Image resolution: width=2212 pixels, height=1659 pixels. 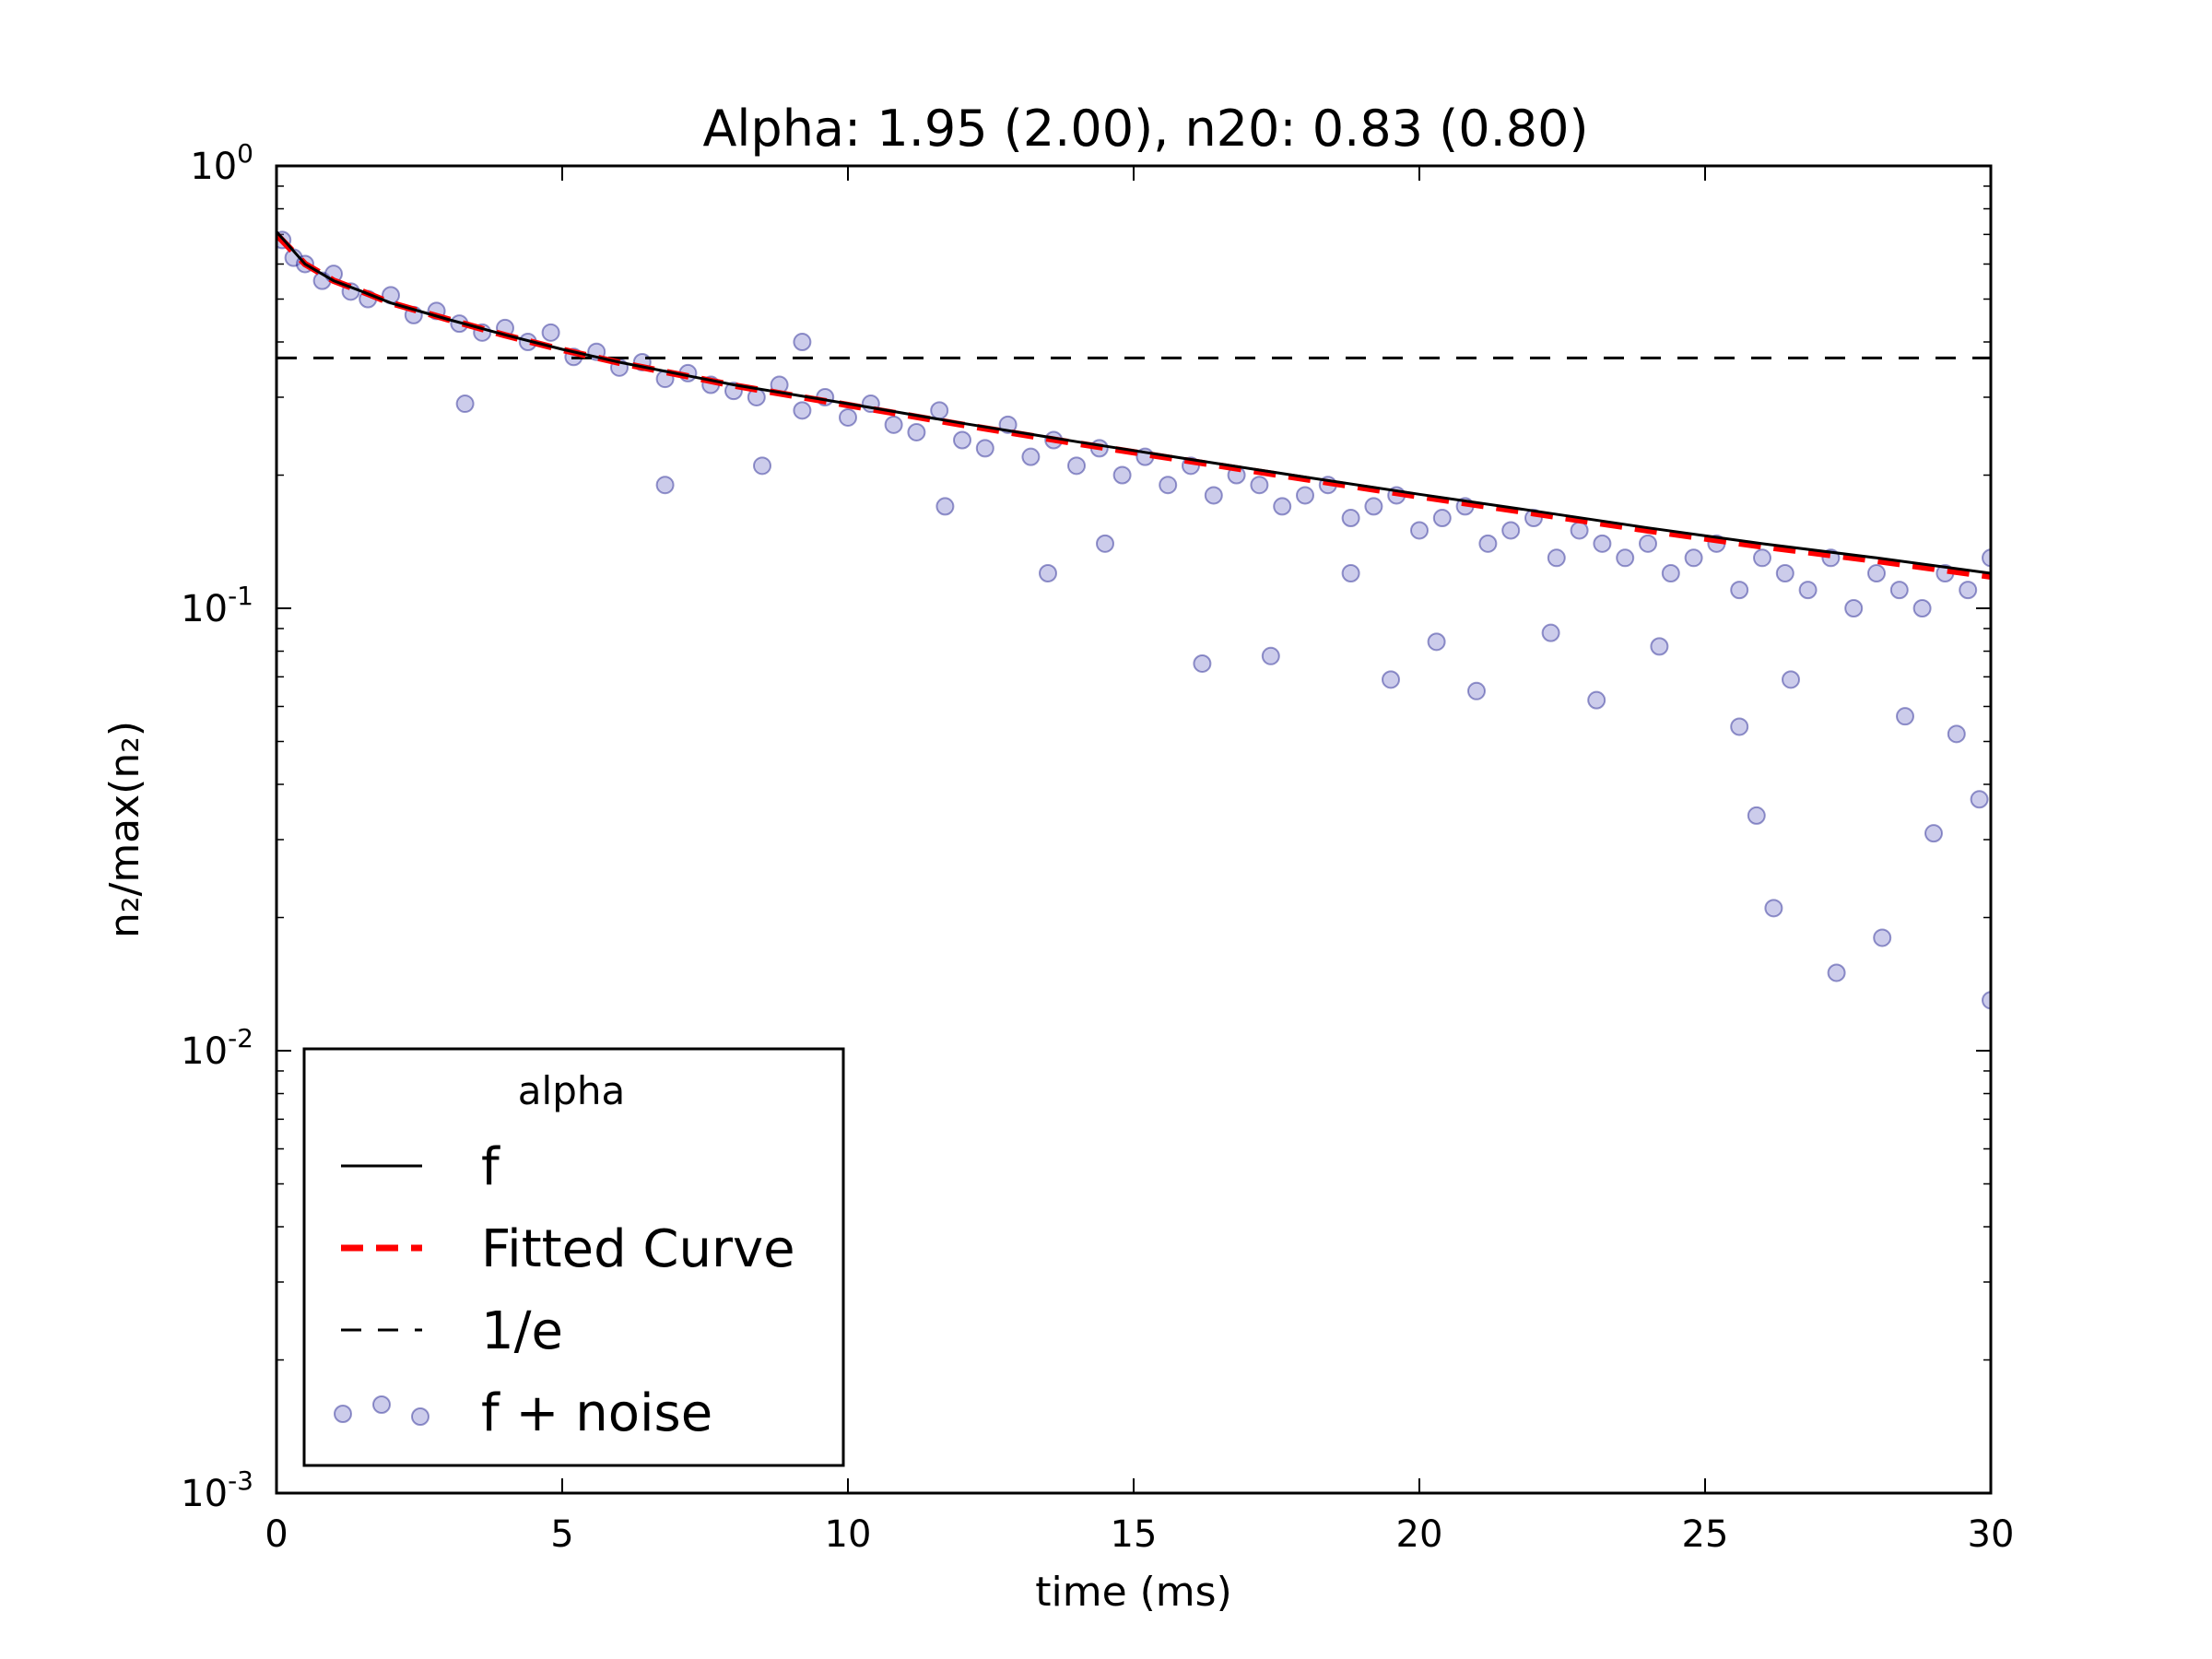 I want to click on x-tick-label: 5, so click(x=561, y=1534).